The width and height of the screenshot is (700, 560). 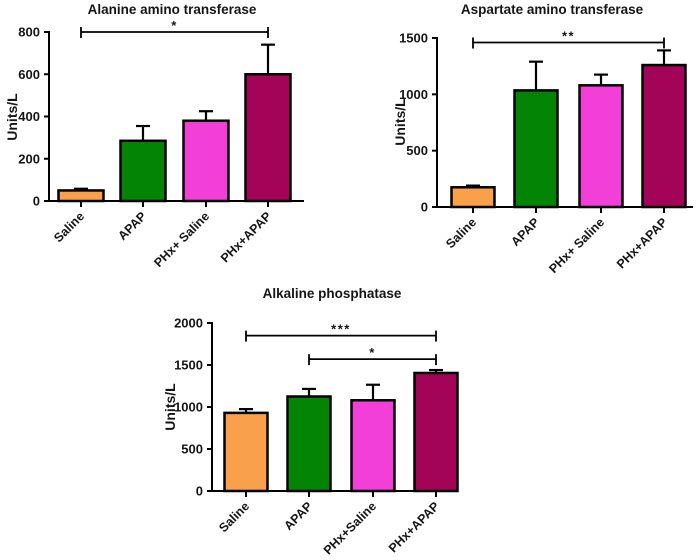 I want to click on y-axis-label-alanine: Units/L, so click(x=12, y=117).